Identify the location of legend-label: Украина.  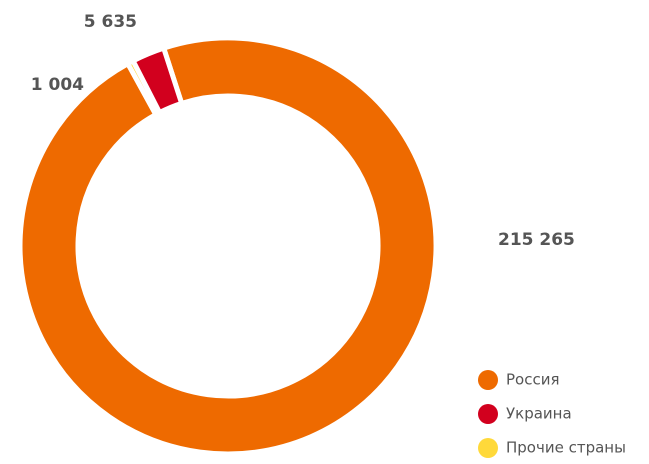
(539, 414).